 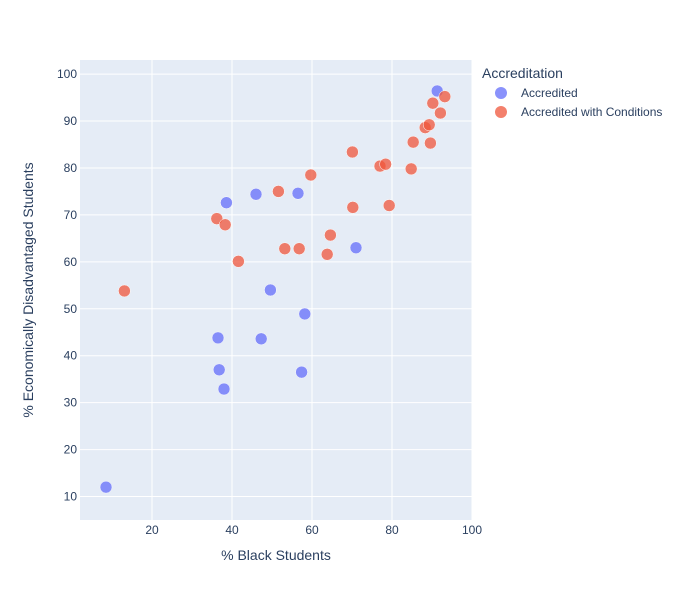 What do you see at coordinates (232, 530) in the screenshot?
I see `x-tick-label: 40` at bounding box center [232, 530].